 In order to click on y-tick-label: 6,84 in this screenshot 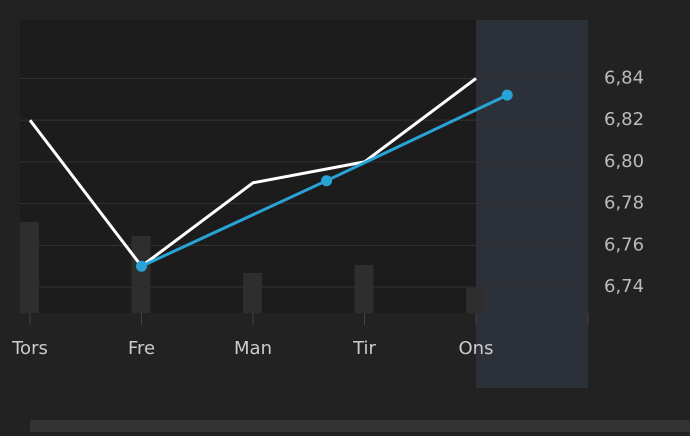, I will do `click(624, 77)`.